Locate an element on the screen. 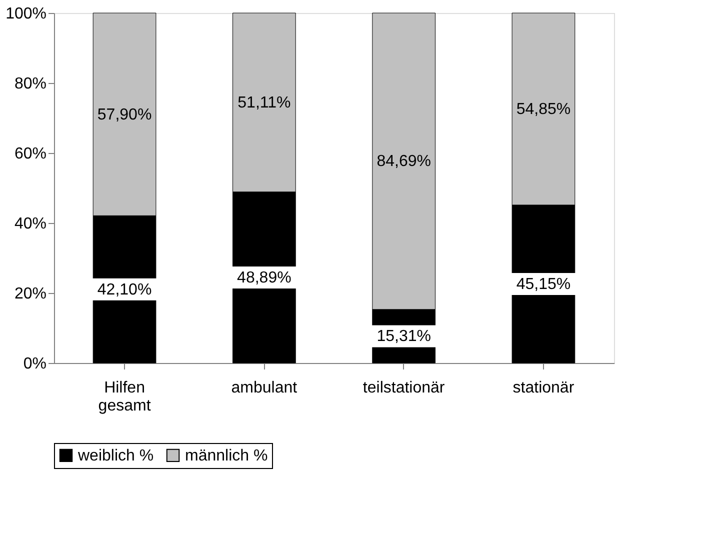  data-label: 84,69% is located at coordinates (403, 161).